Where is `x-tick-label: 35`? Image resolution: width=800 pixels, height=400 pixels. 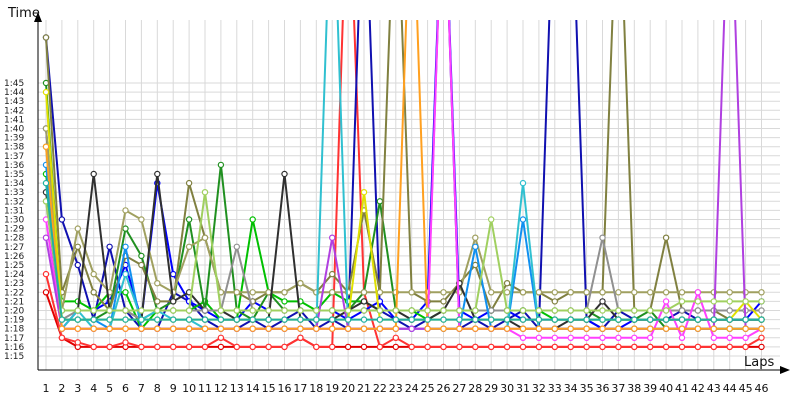
x-tick-label: 35 is located at coordinates (587, 388).